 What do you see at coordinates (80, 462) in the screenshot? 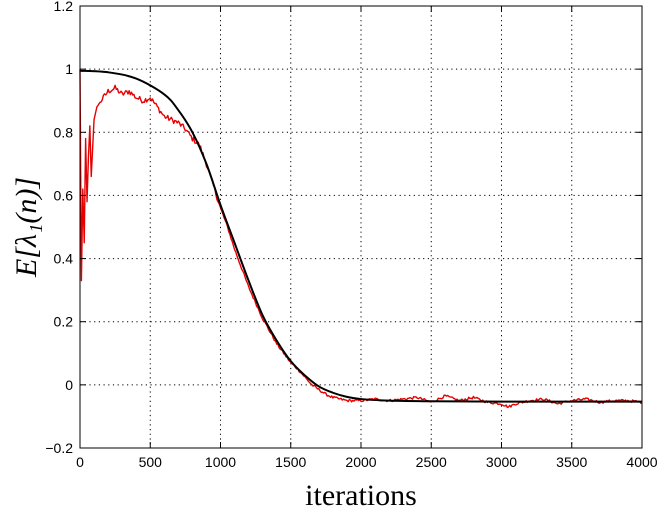
I see `x-tick-label: 0` at bounding box center [80, 462].